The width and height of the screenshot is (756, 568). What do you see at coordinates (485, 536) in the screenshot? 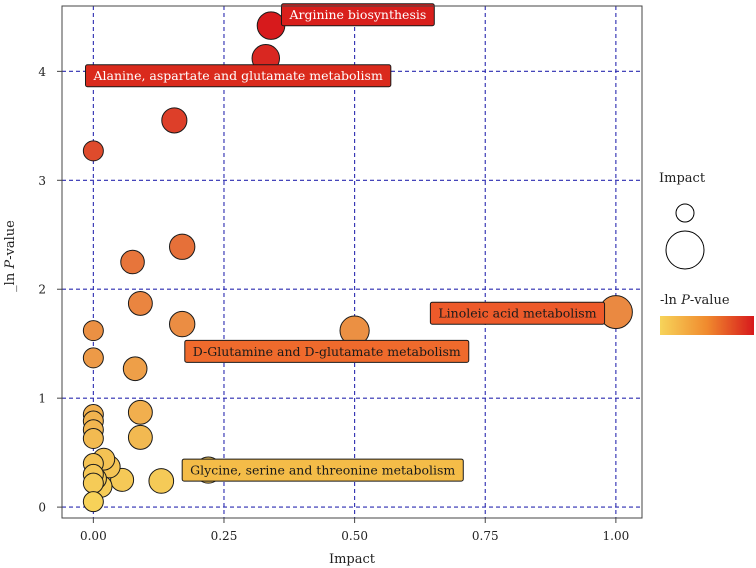
I see `x-tick-label: 0.75` at bounding box center [485, 536].